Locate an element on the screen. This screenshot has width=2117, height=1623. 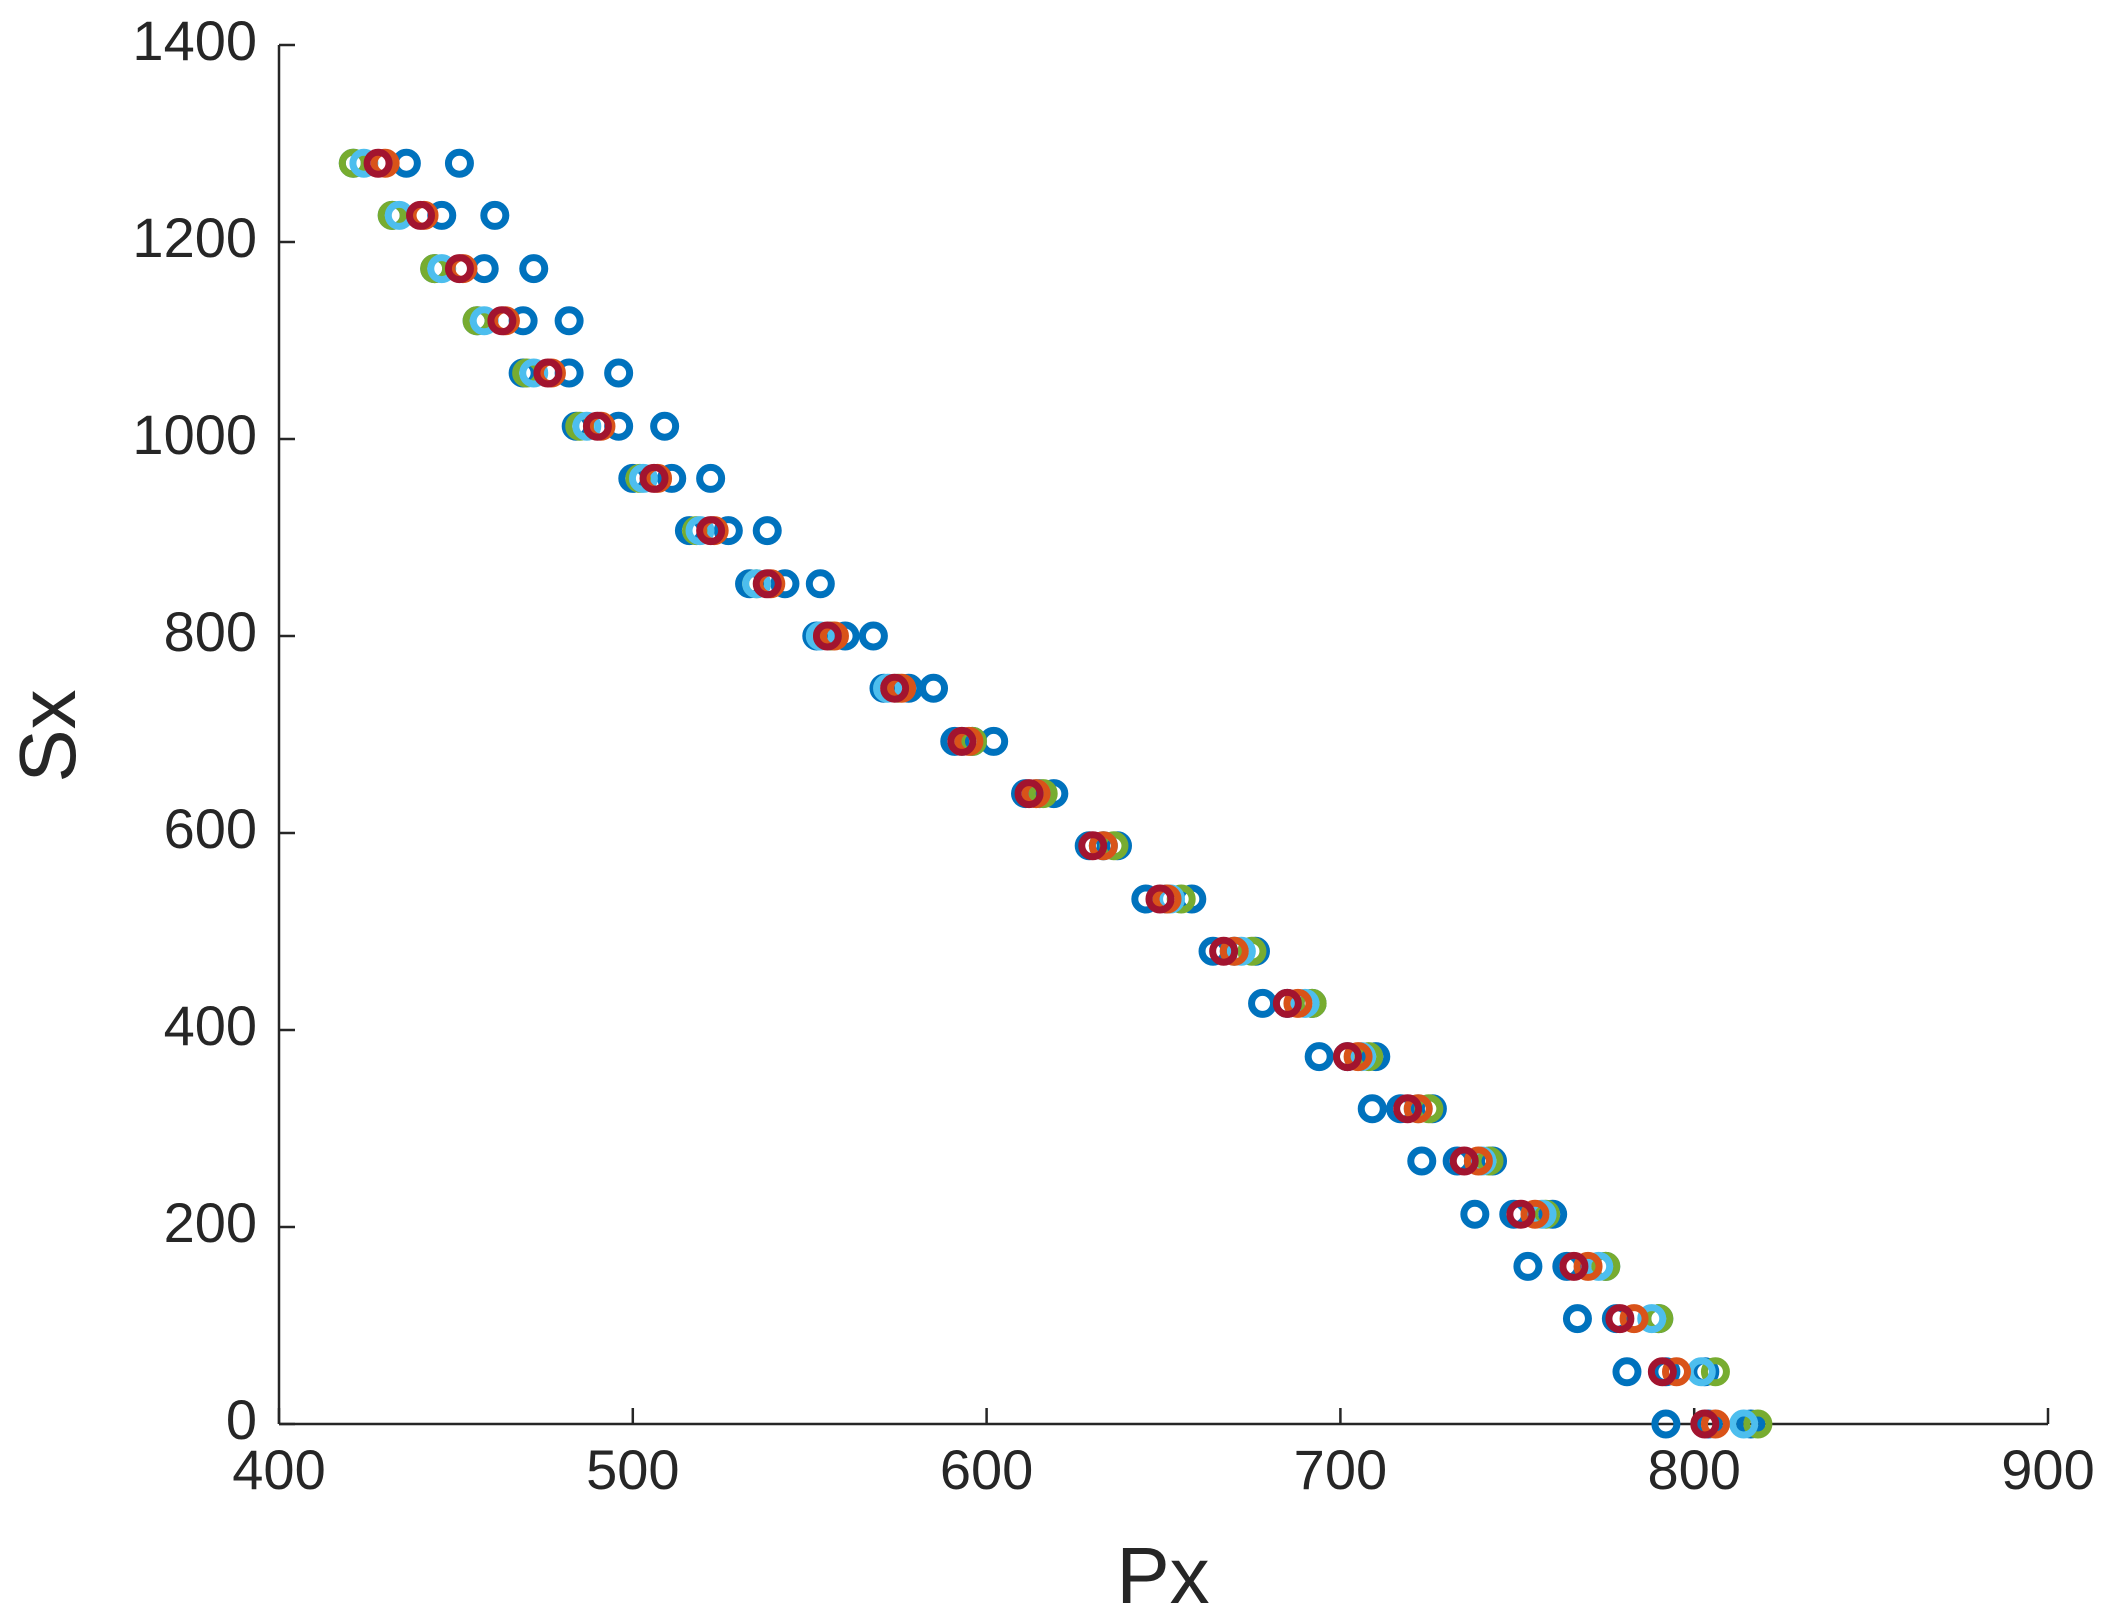
y-tick-label: 1400 is located at coordinates (194, 40).